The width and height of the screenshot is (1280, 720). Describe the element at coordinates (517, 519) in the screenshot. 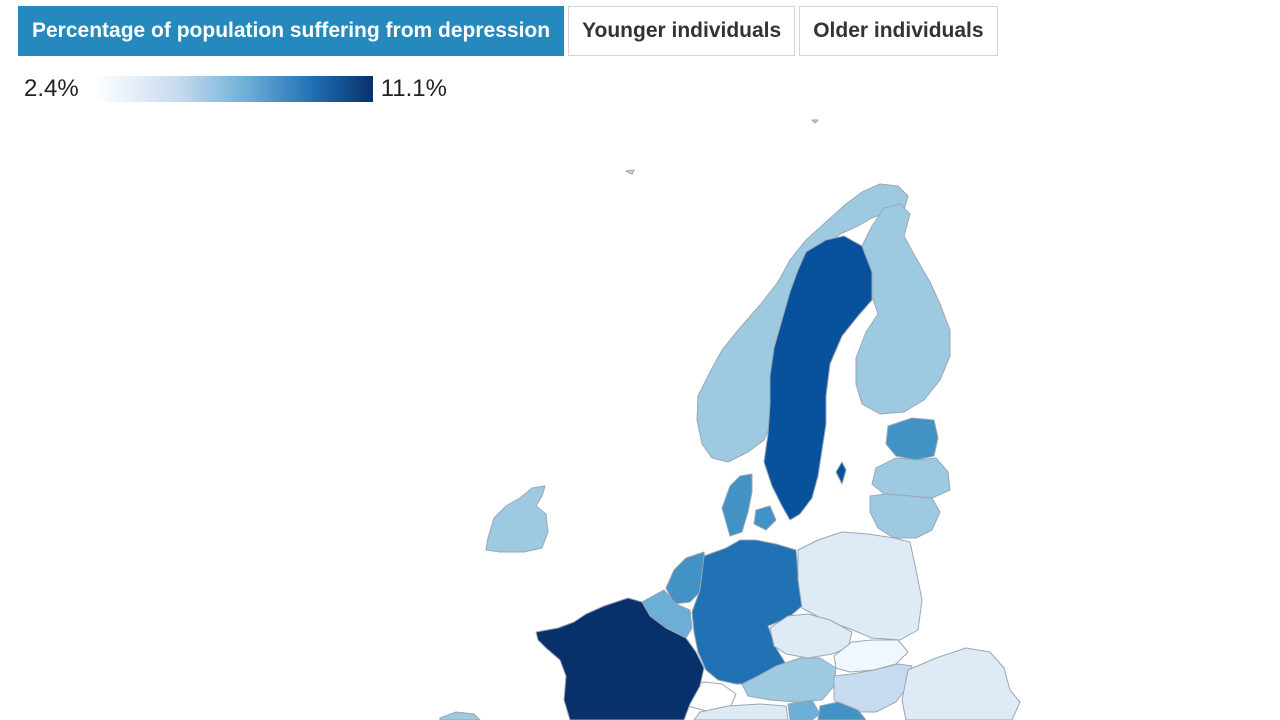

I see `region-ireland` at that location.